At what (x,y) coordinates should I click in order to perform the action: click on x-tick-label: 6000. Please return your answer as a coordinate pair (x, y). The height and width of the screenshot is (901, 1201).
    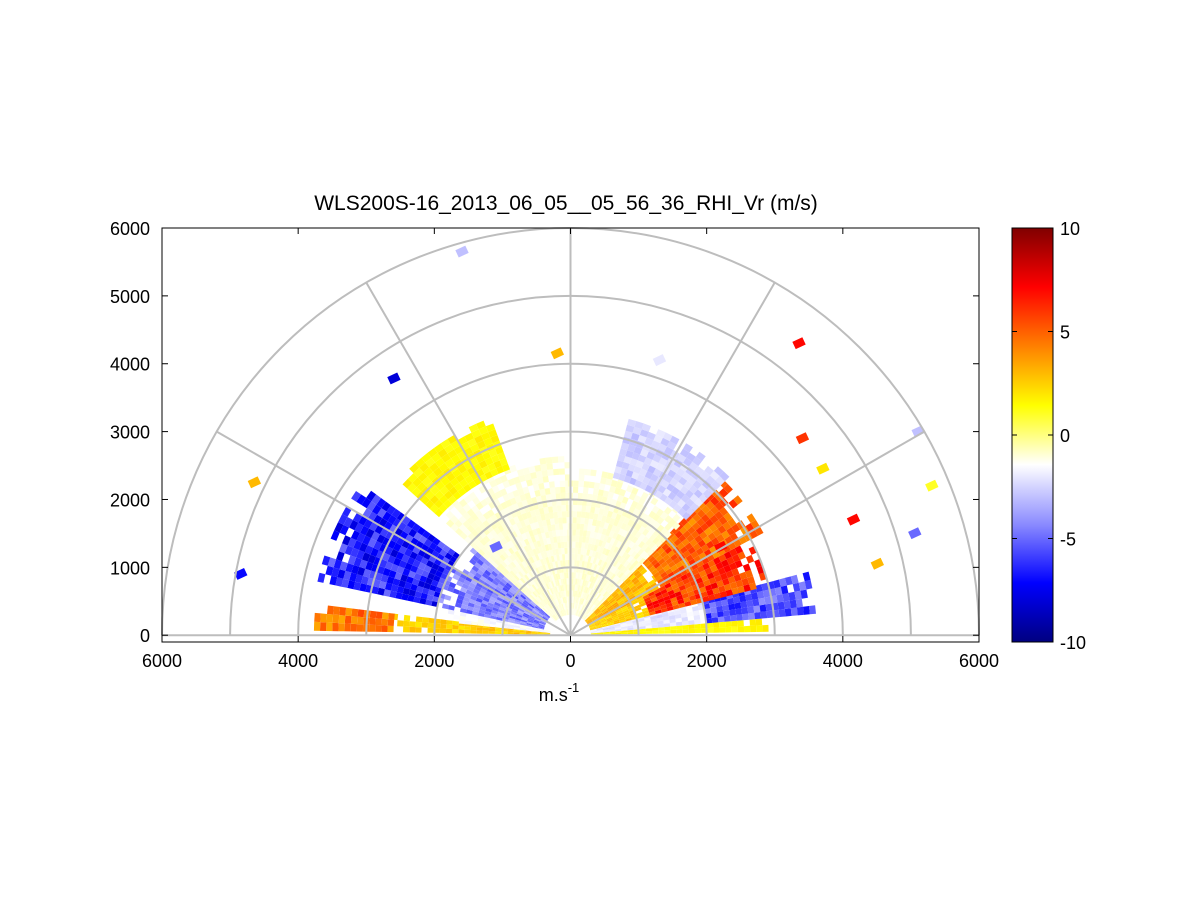
    Looking at the image, I should click on (979, 661).